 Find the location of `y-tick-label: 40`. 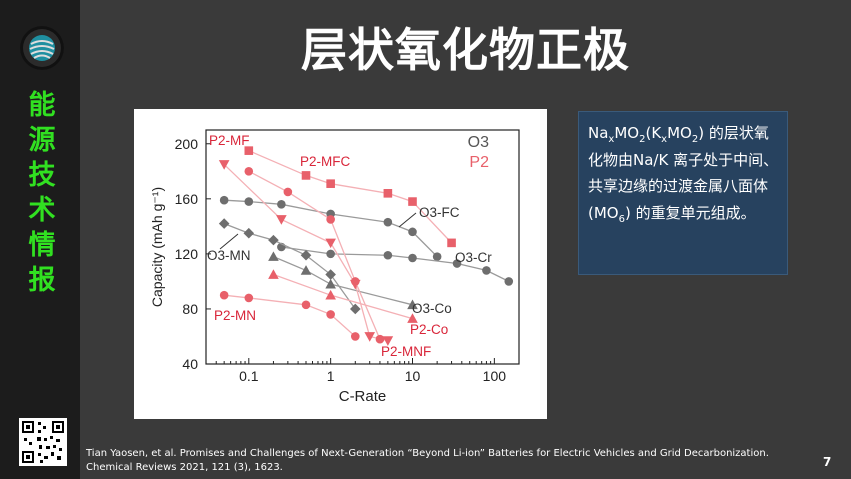

y-tick-label: 40 is located at coordinates (190, 364).